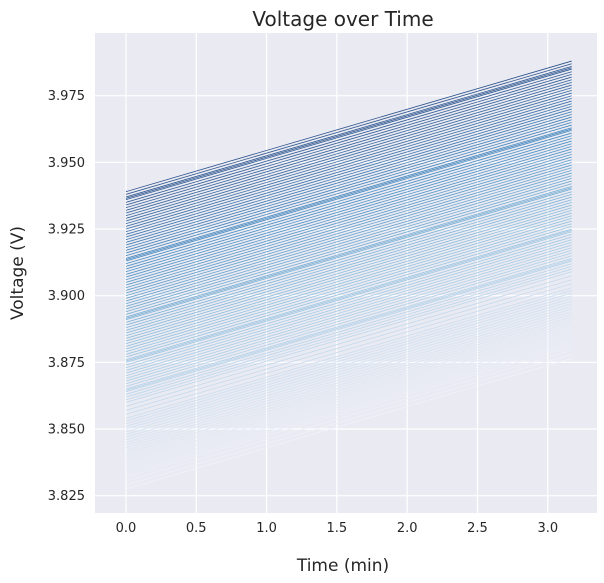  I want to click on x-tick-label: 3.0, so click(547, 528).